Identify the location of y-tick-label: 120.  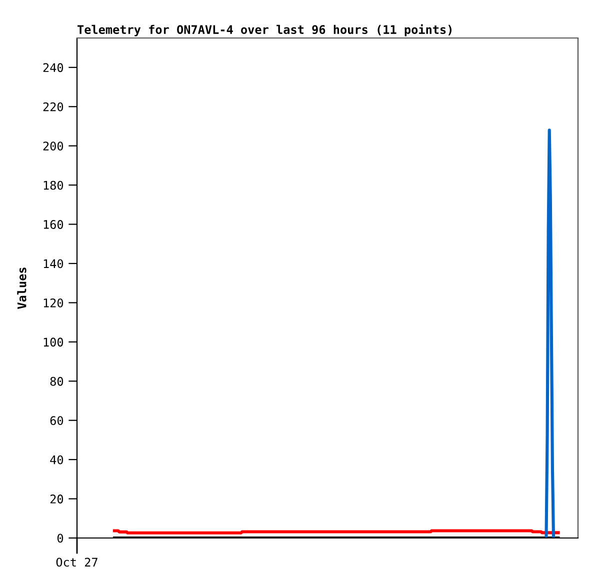
(54, 303).